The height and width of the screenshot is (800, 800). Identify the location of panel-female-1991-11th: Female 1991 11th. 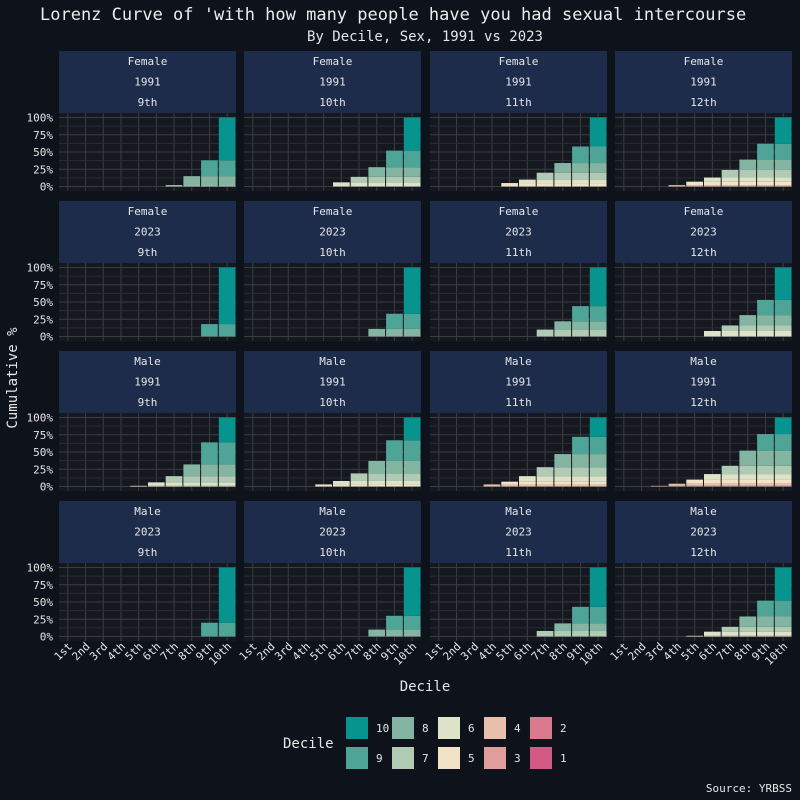
(518, 121).